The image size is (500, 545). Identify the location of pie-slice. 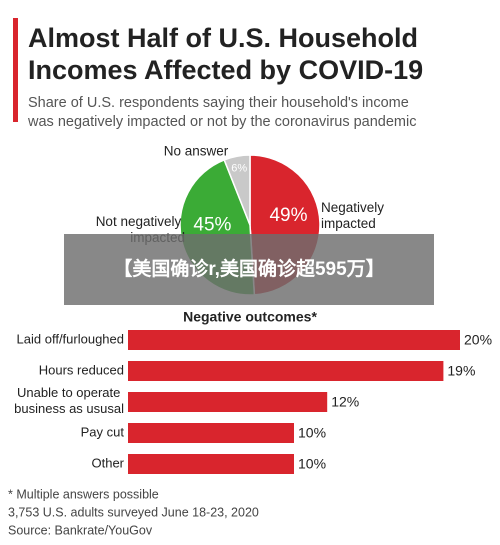
(237, 190).